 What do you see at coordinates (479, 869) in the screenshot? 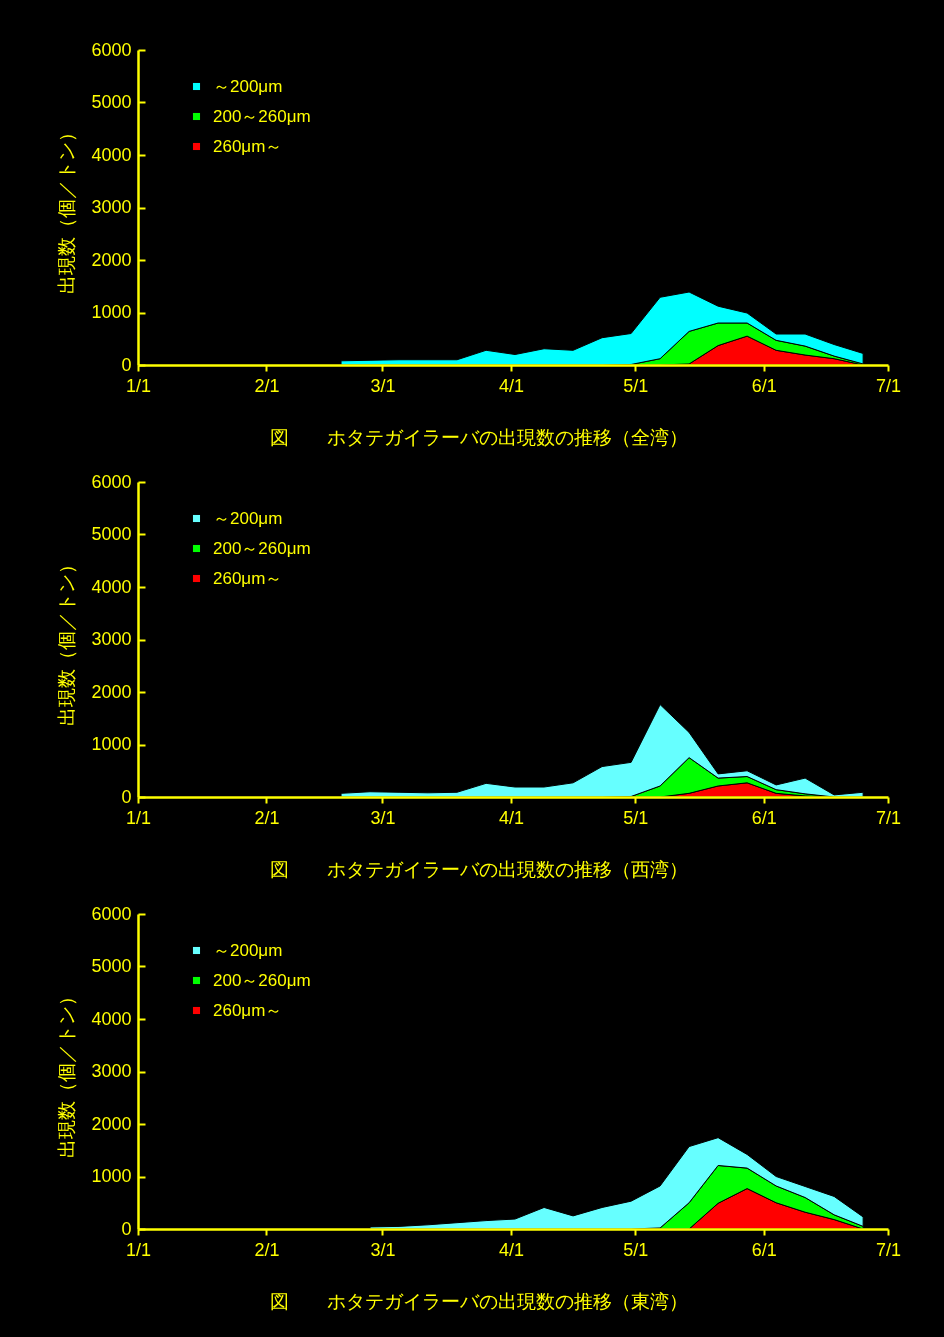
I see `text: 図 ホタテガイラーバの出現数の推移（西湾）` at bounding box center [479, 869].